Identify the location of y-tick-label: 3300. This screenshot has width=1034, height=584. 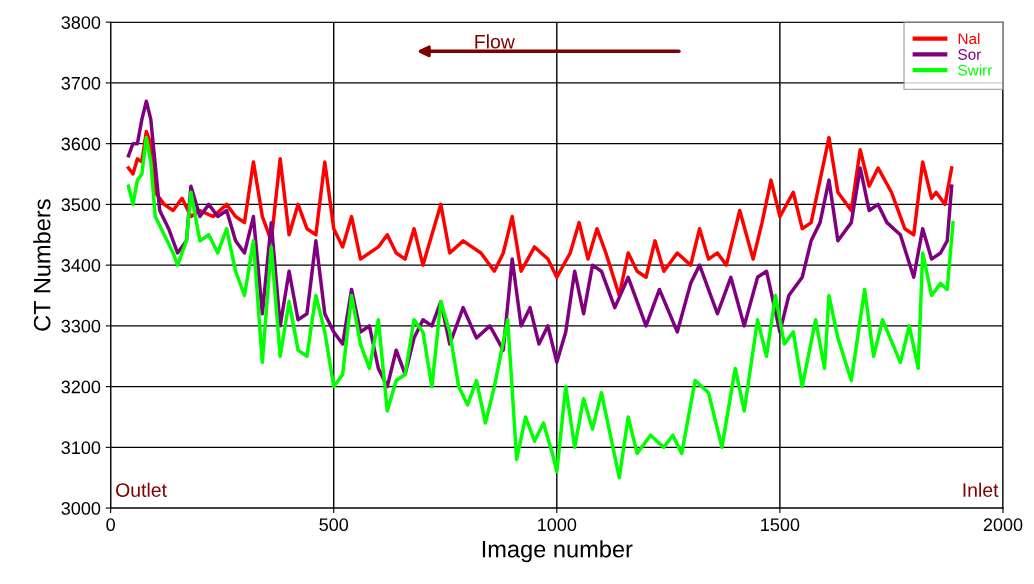
(81, 326).